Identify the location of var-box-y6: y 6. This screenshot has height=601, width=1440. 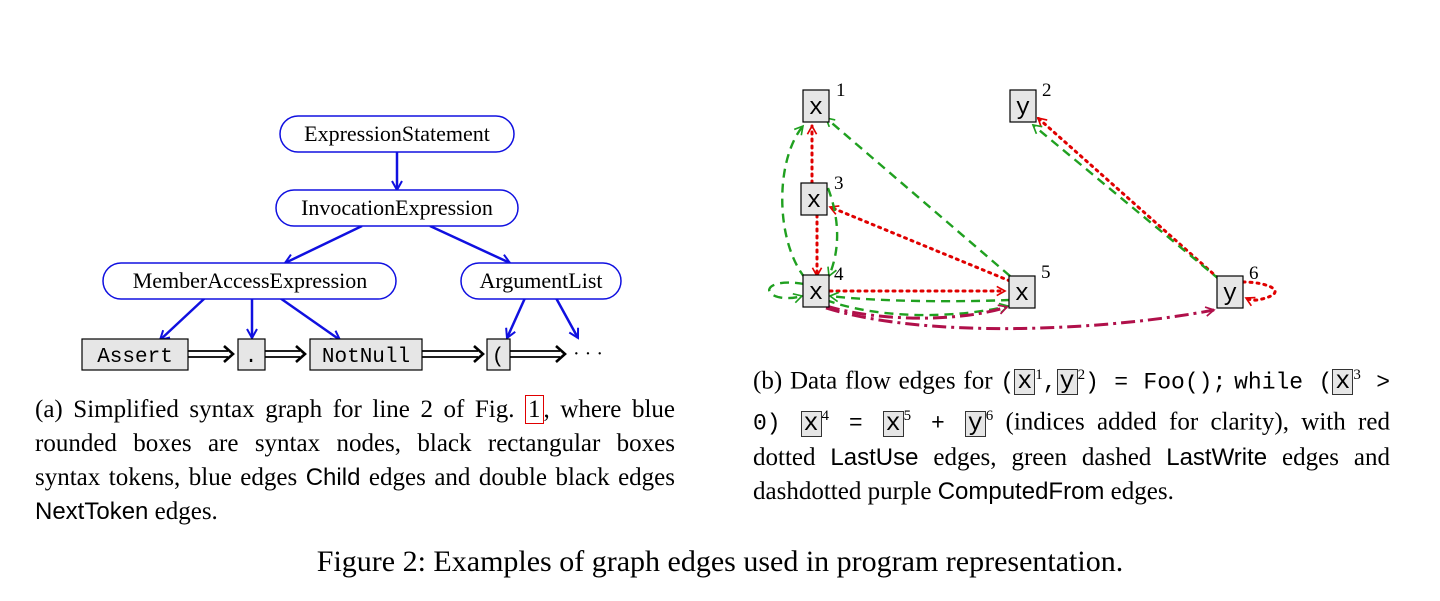
(1237, 286).